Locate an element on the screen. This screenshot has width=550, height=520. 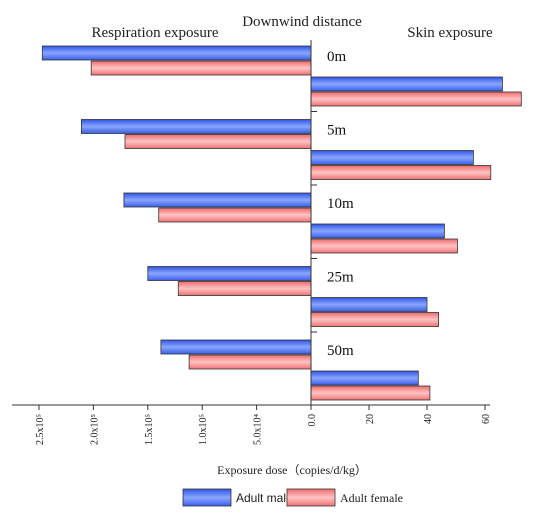
bar-respiration-adult-female-10m is located at coordinates (235, 215).